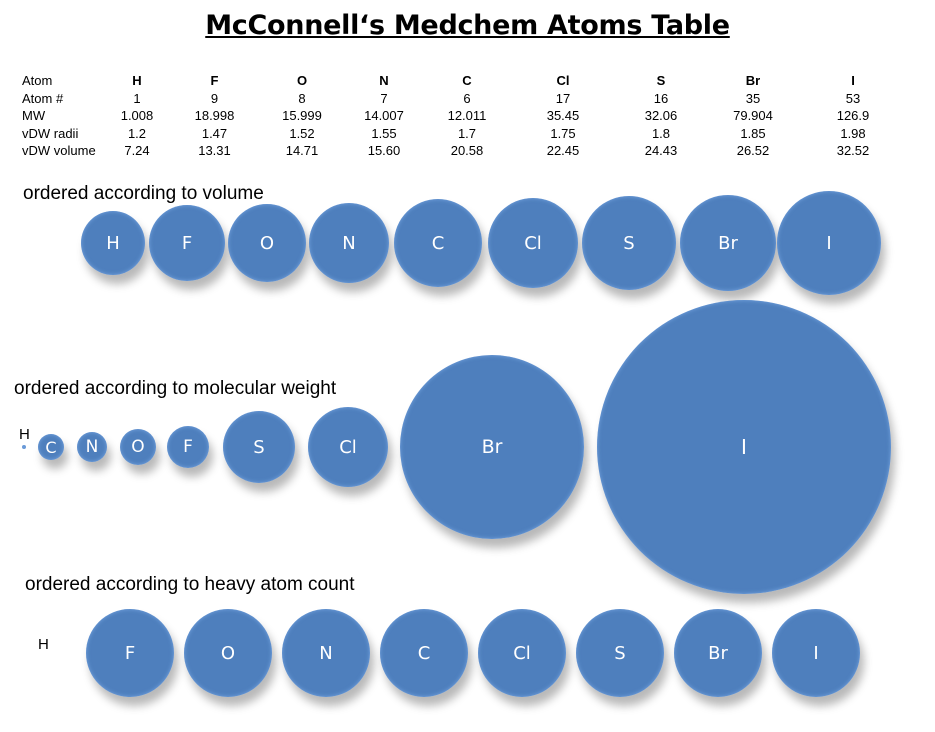 This screenshot has height=732, width=935. Describe the element at coordinates (753, 80) in the screenshot. I see `table-cell: Br` at that location.